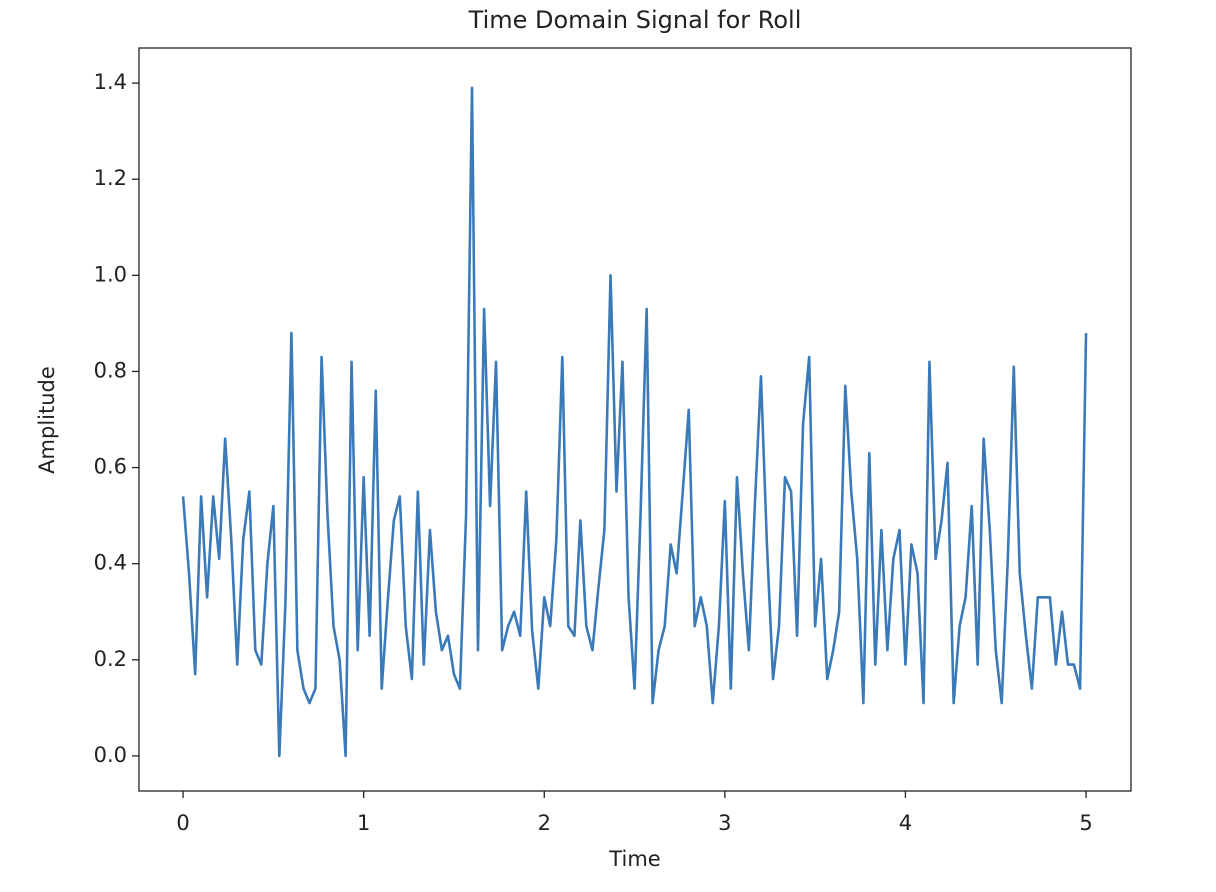  Describe the element at coordinates (635, 20) in the screenshot. I see `chart-title: Time Domain Signal for Roll` at that location.